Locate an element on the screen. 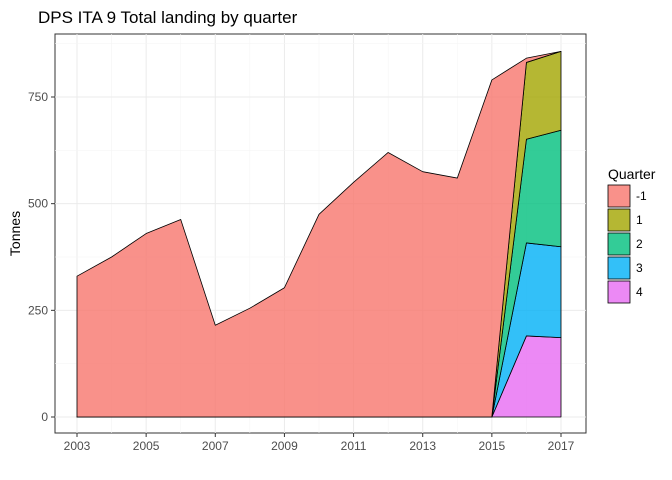 This screenshot has width=672, height=480. y-axis: 0 250 500 750 is located at coordinates (41, 257).